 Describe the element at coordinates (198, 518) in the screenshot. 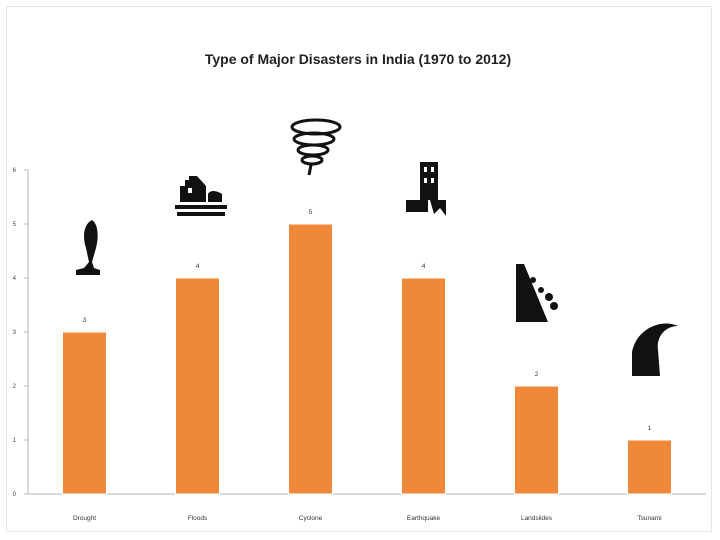

I see `x-tick-label: Floods` at that location.